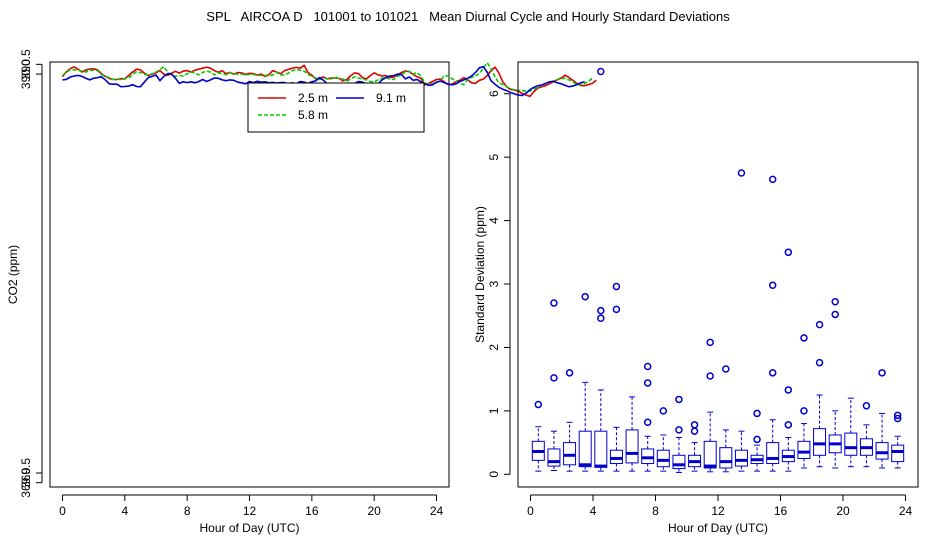  Describe the element at coordinates (494, 474) in the screenshot. I see `sd-y-tick-label: 0` at that location.